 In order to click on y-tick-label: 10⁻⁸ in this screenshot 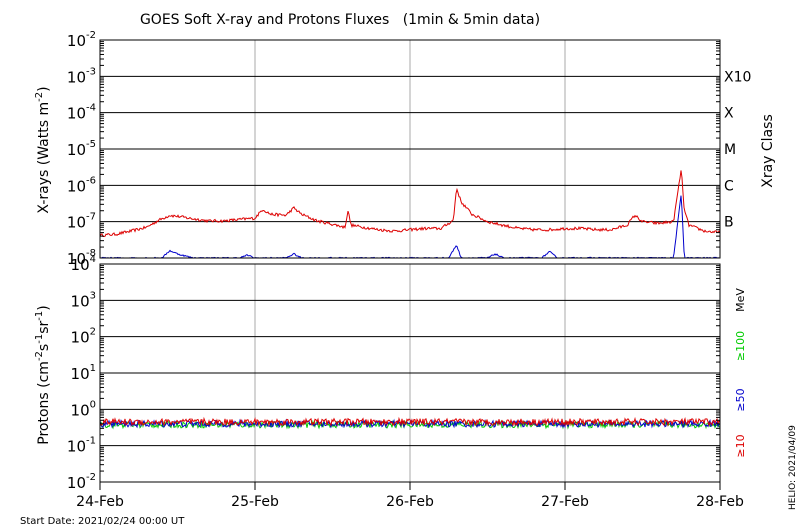, I will do `click(81, 258)`.